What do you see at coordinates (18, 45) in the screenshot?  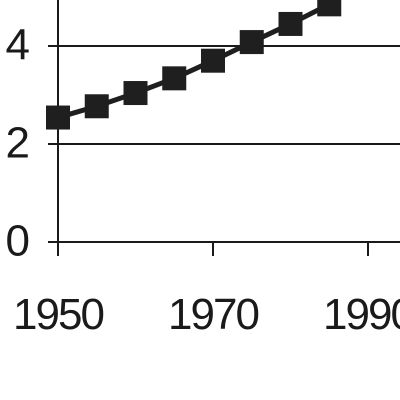 I see `y-tick-label-4: 4` at bounding box center [18, 45].